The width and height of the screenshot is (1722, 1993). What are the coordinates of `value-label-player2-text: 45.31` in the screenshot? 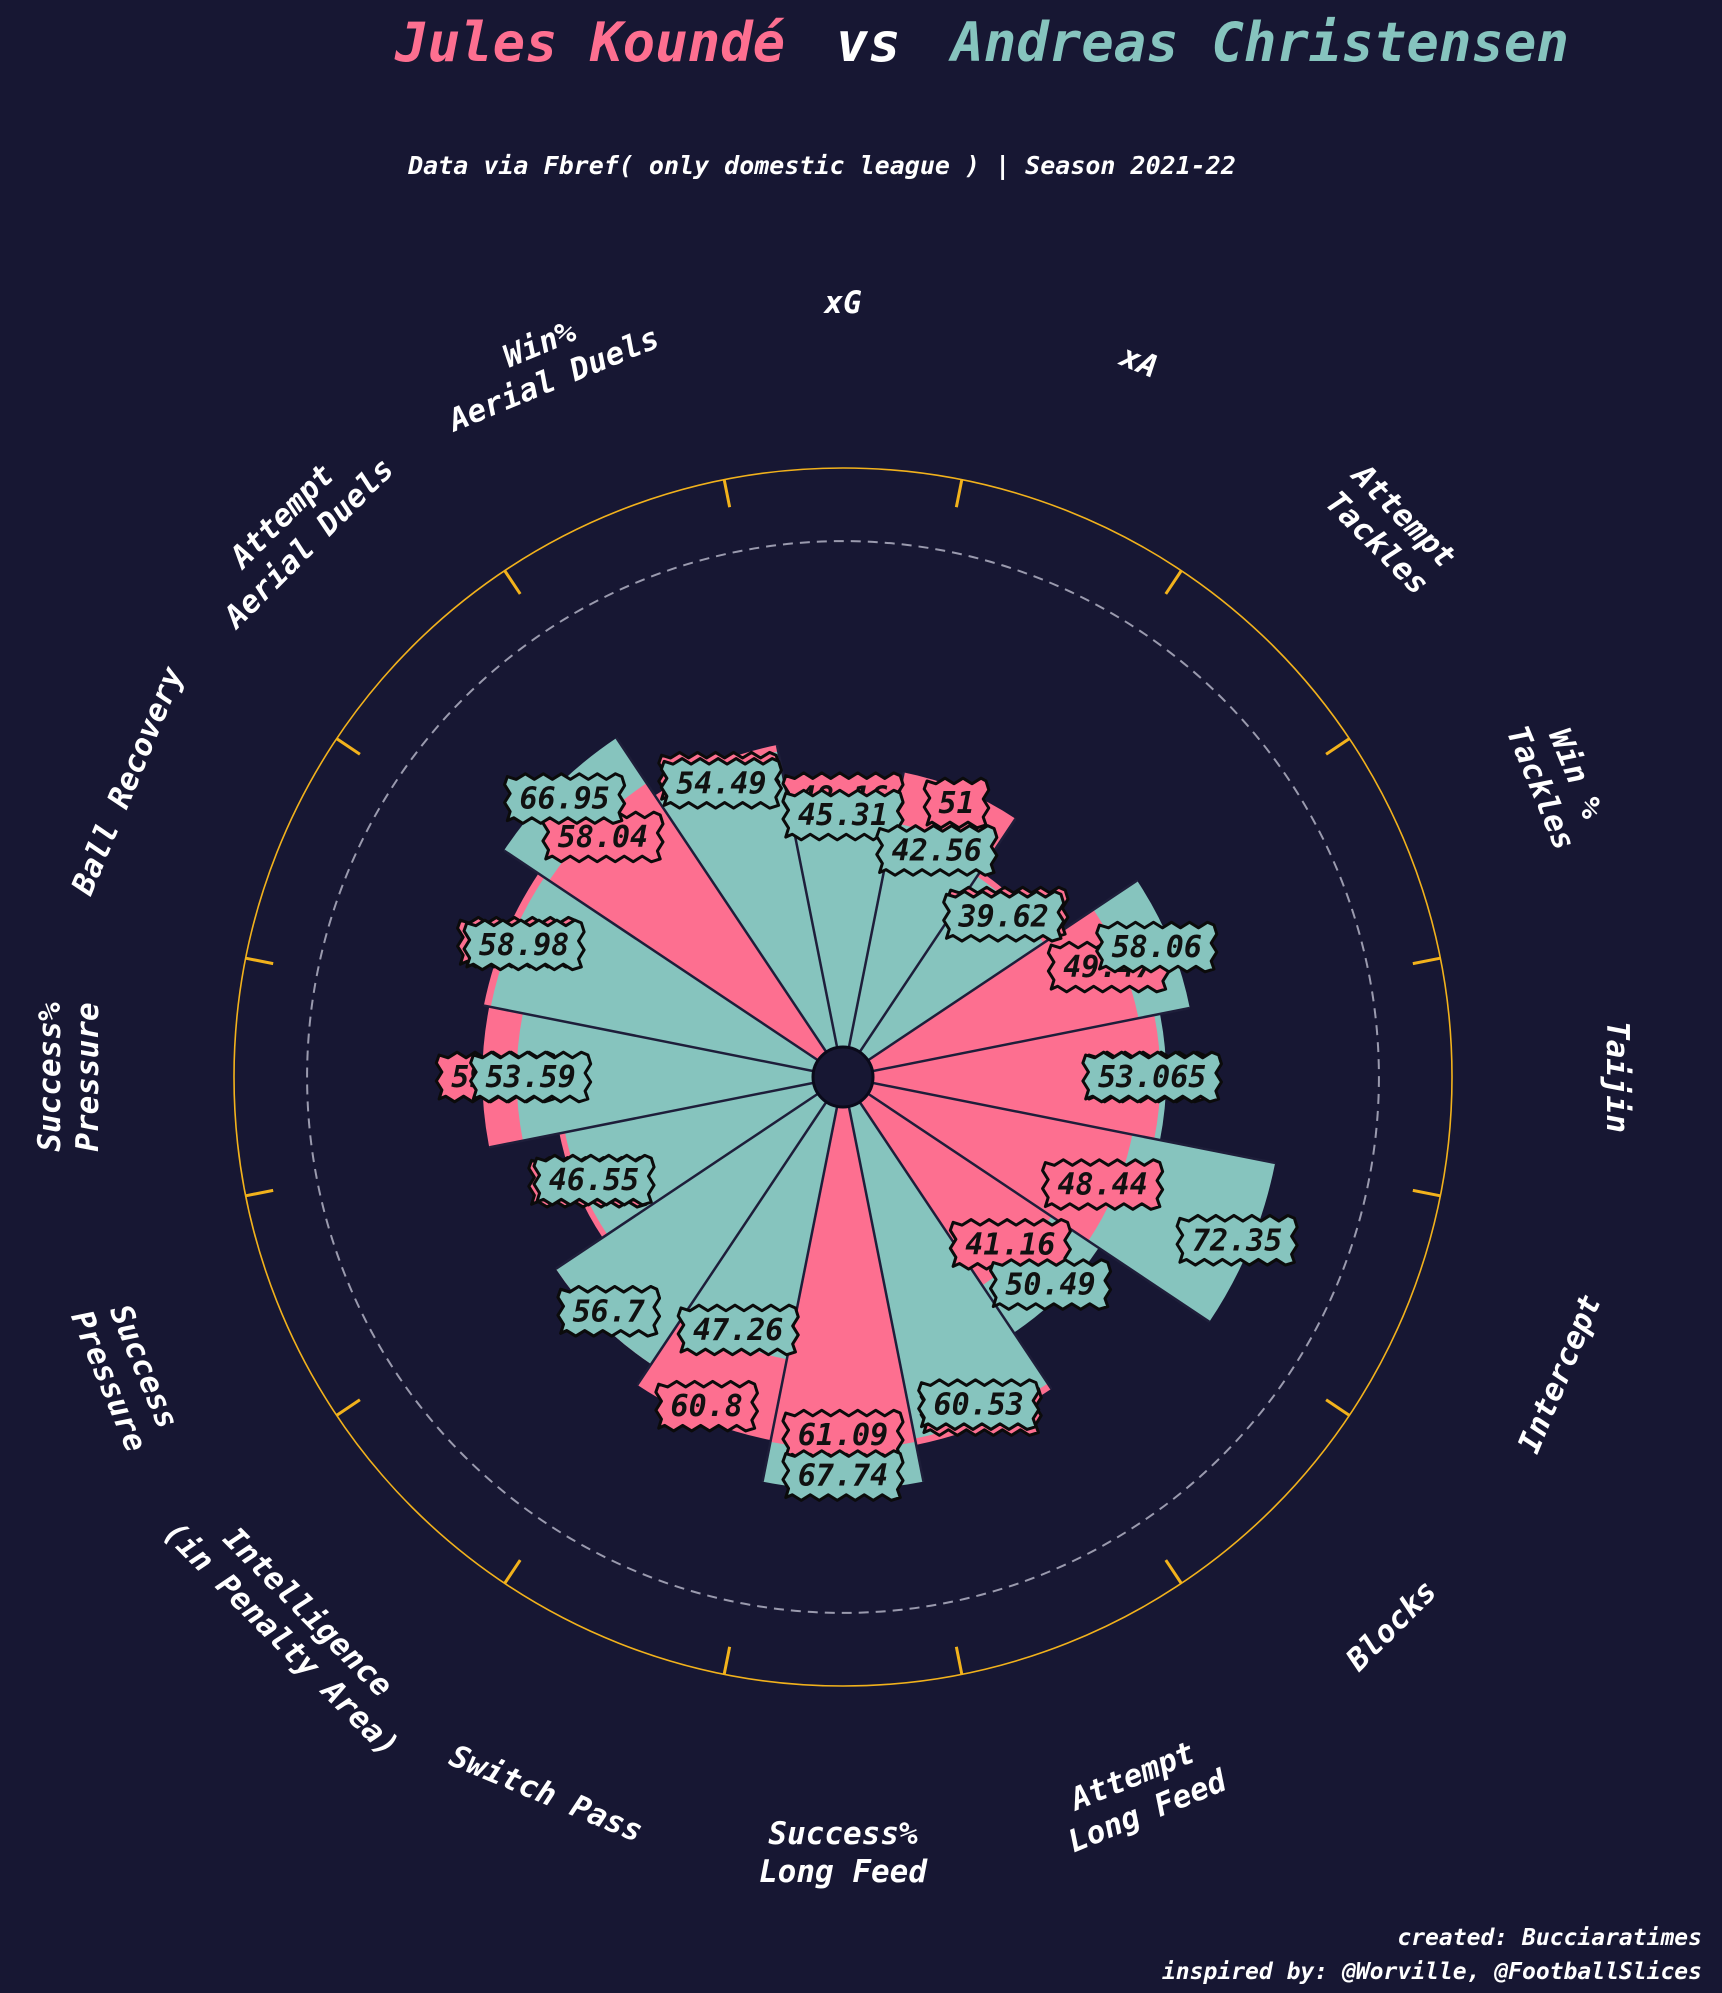 It's located at (843, 815).